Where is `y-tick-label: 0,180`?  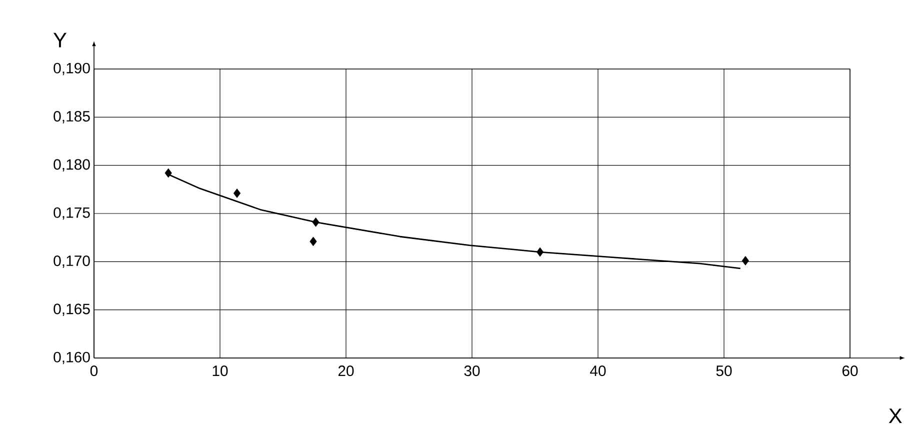 y-tick-label: 0,180 is located at coordinates (72, 165).